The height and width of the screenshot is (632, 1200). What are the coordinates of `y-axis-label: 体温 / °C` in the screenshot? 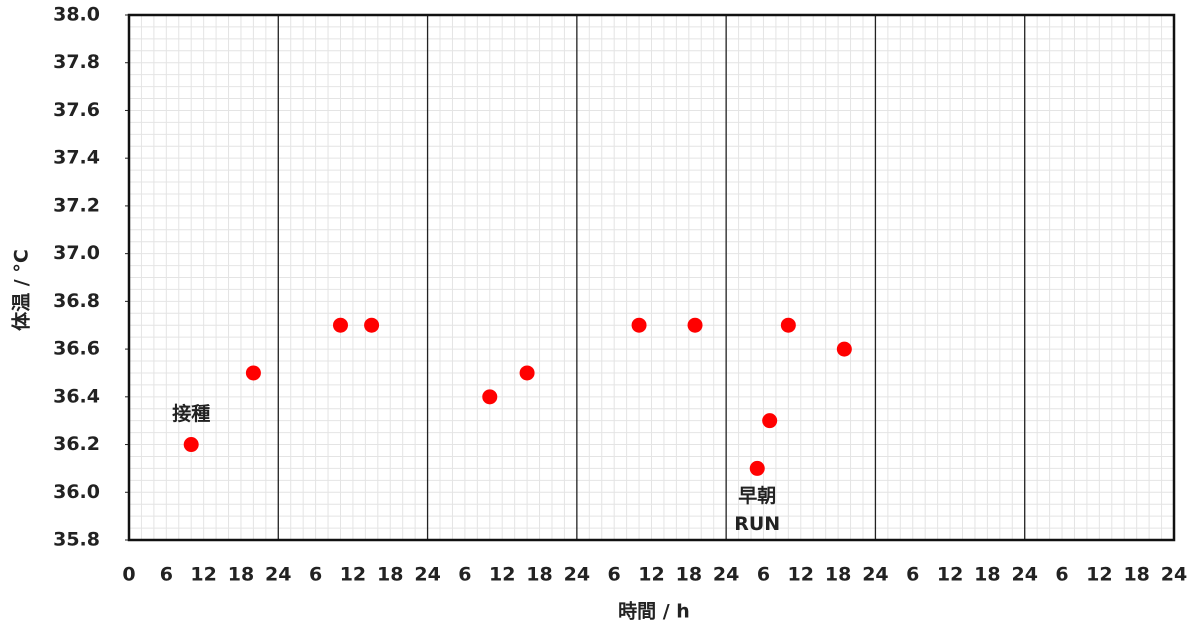 It's located at (21, 290).